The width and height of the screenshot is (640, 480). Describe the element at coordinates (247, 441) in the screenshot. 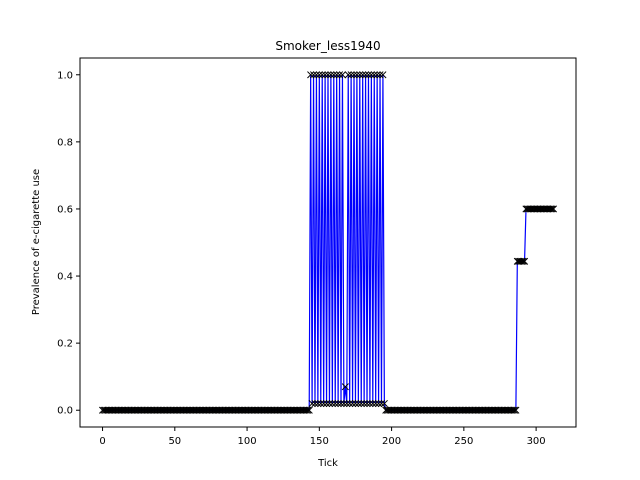

I see `x-tick-label: 100` at that location.